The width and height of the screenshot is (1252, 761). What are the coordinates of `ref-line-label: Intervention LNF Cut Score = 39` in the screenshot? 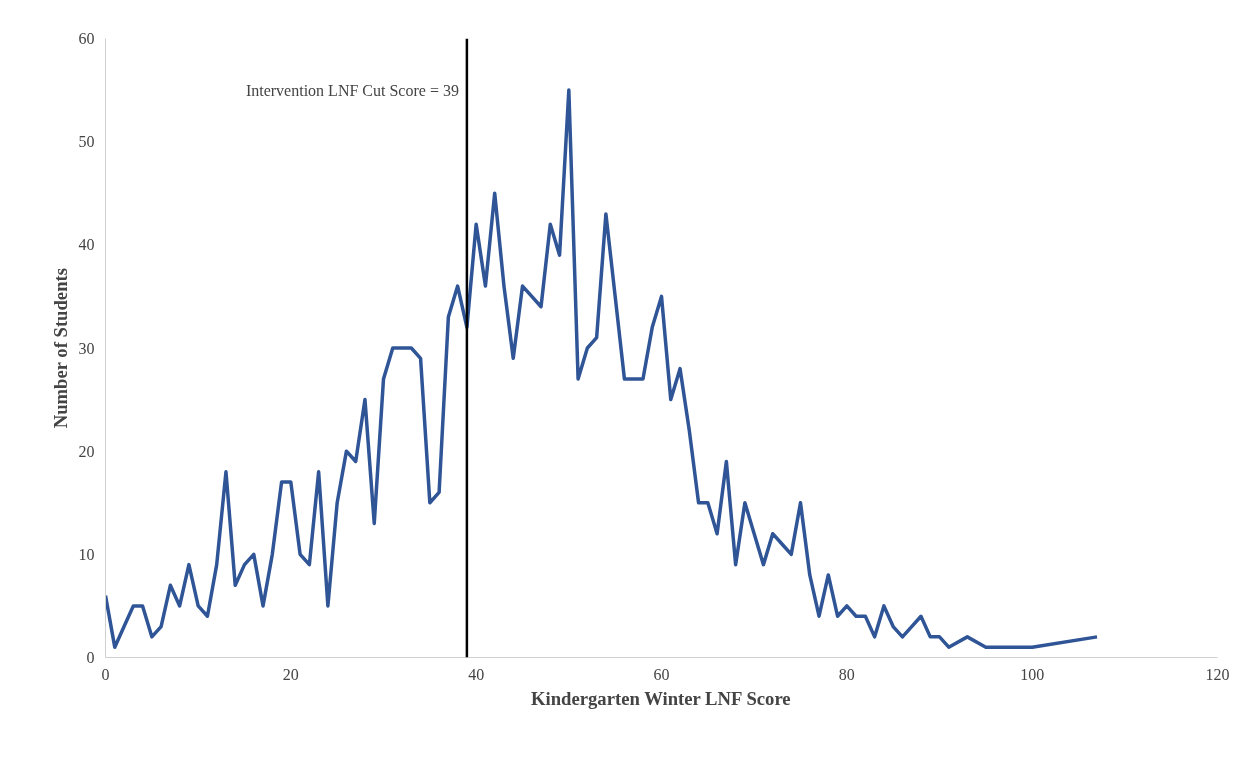 It's located at (352, 90).